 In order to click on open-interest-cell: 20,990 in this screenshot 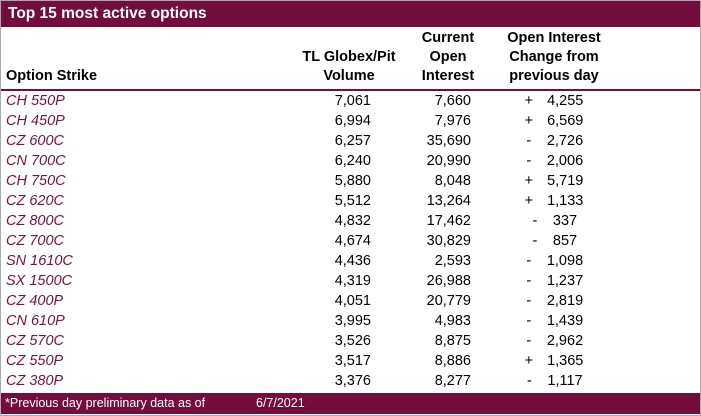, I will do `click(448, 161)`.